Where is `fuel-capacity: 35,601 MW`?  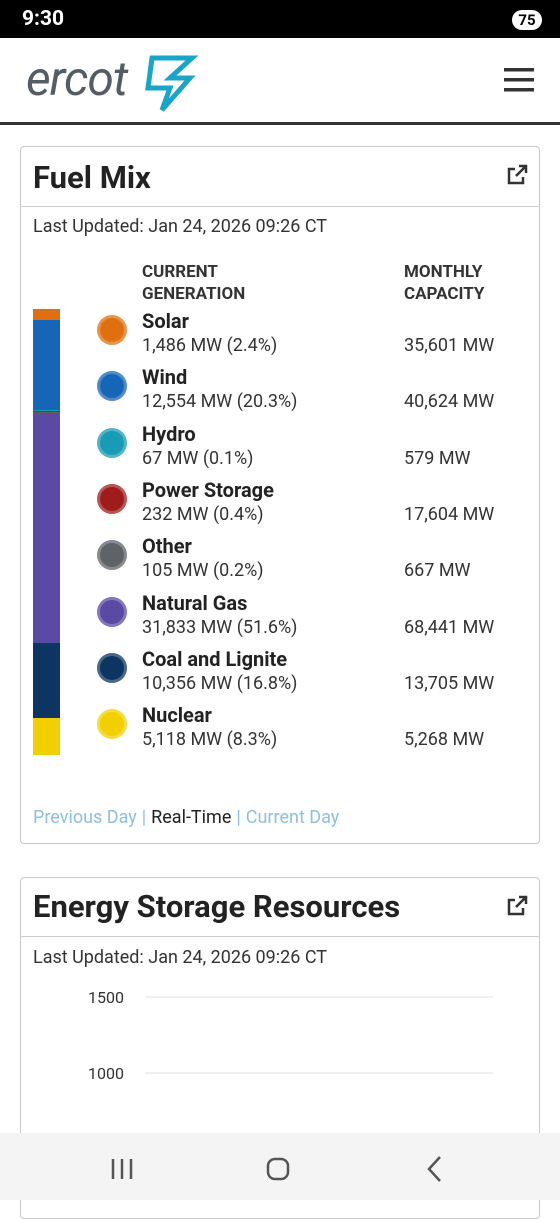
fuel-capacity: 35,601 MW is located at coordinates (449, 345).